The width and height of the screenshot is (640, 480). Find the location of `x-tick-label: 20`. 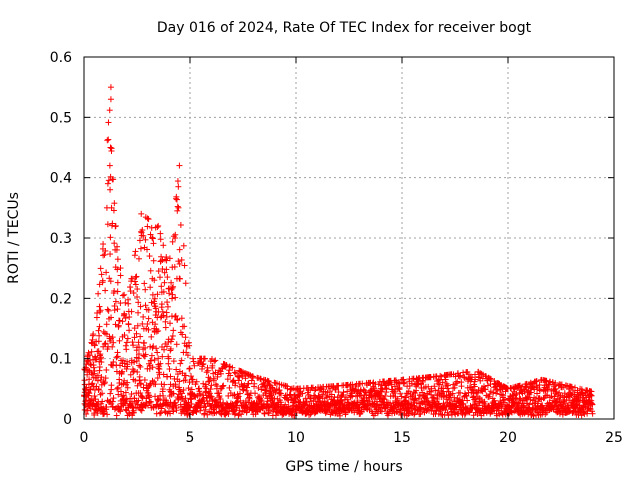

x-tick-label: 20 is located at coordinates (508, 438).